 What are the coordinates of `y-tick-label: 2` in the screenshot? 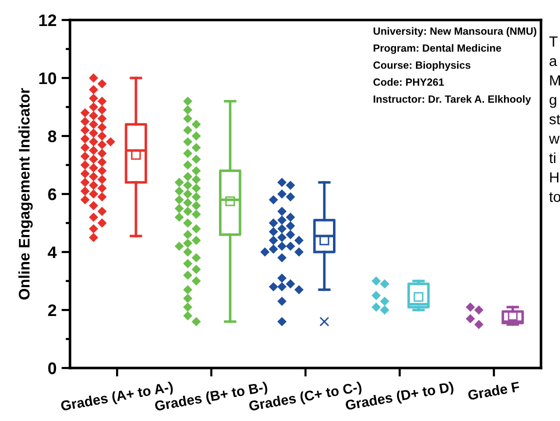 It's located at (52, 310).